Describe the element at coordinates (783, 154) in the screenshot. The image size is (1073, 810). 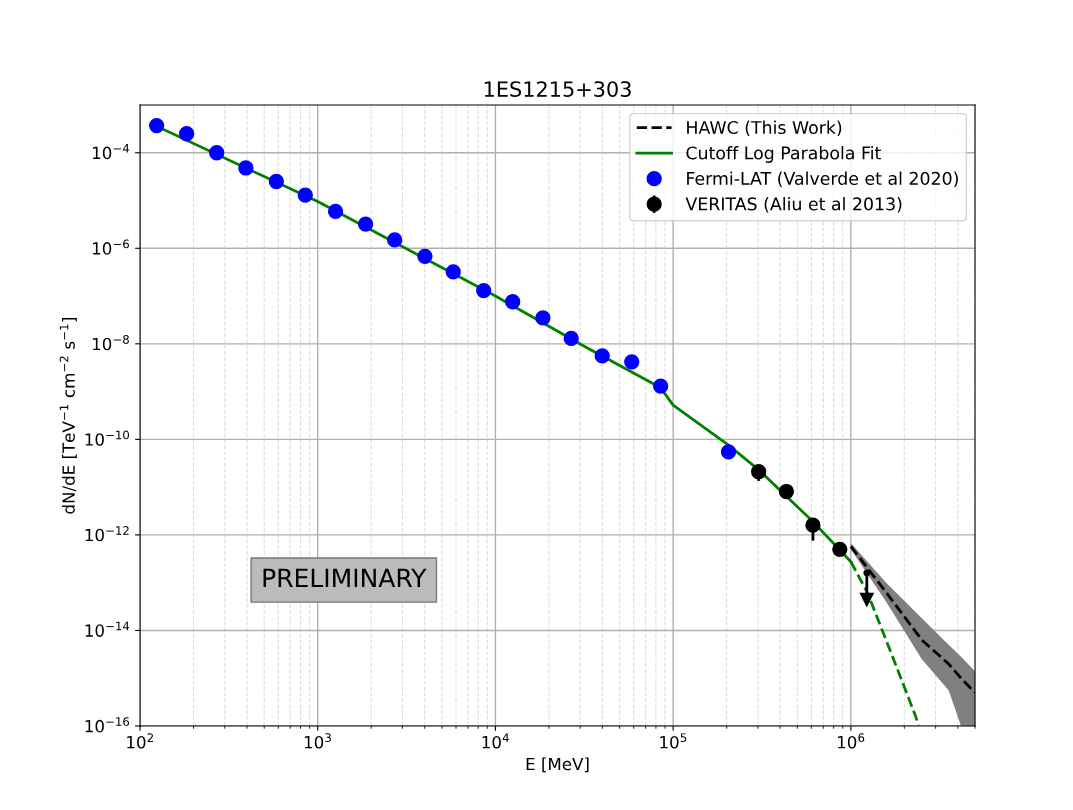
I see `legend-label: Cutoff Log Parabola Fit` at that location.